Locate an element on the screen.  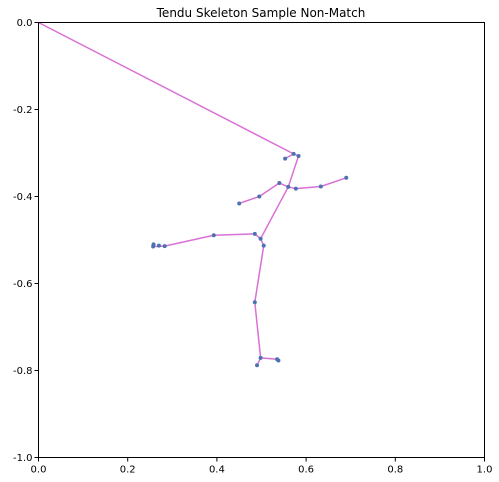
x-tick-label: 0.6 is located at coordinates (306, 470).